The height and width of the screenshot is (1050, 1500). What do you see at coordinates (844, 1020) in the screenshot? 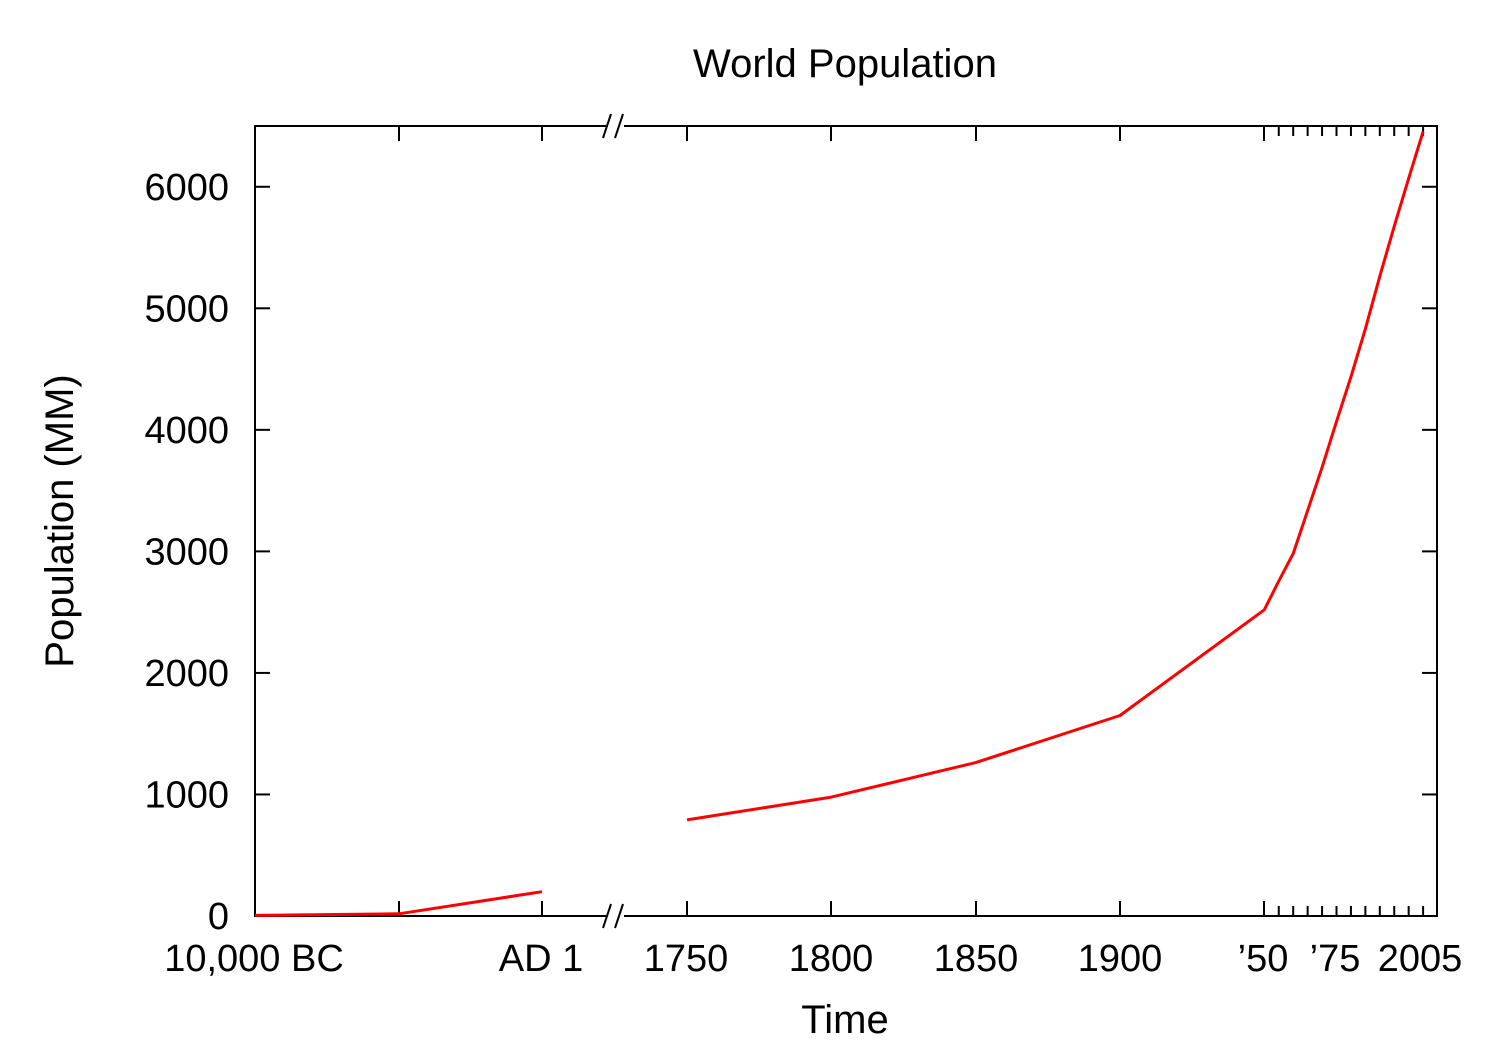
I see `x-axis-label: Time` at bounding box center [844, 1020].